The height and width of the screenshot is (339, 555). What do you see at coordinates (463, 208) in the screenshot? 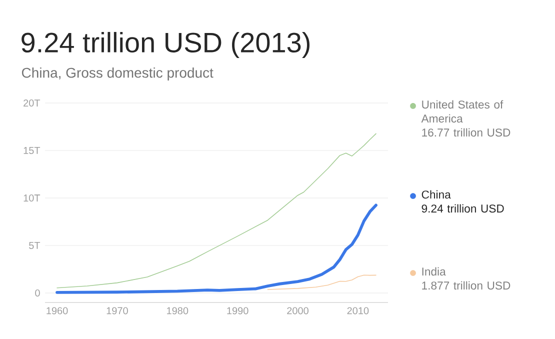
I see `text: 9.24 trillion USD` at bounding box center [463, 208].